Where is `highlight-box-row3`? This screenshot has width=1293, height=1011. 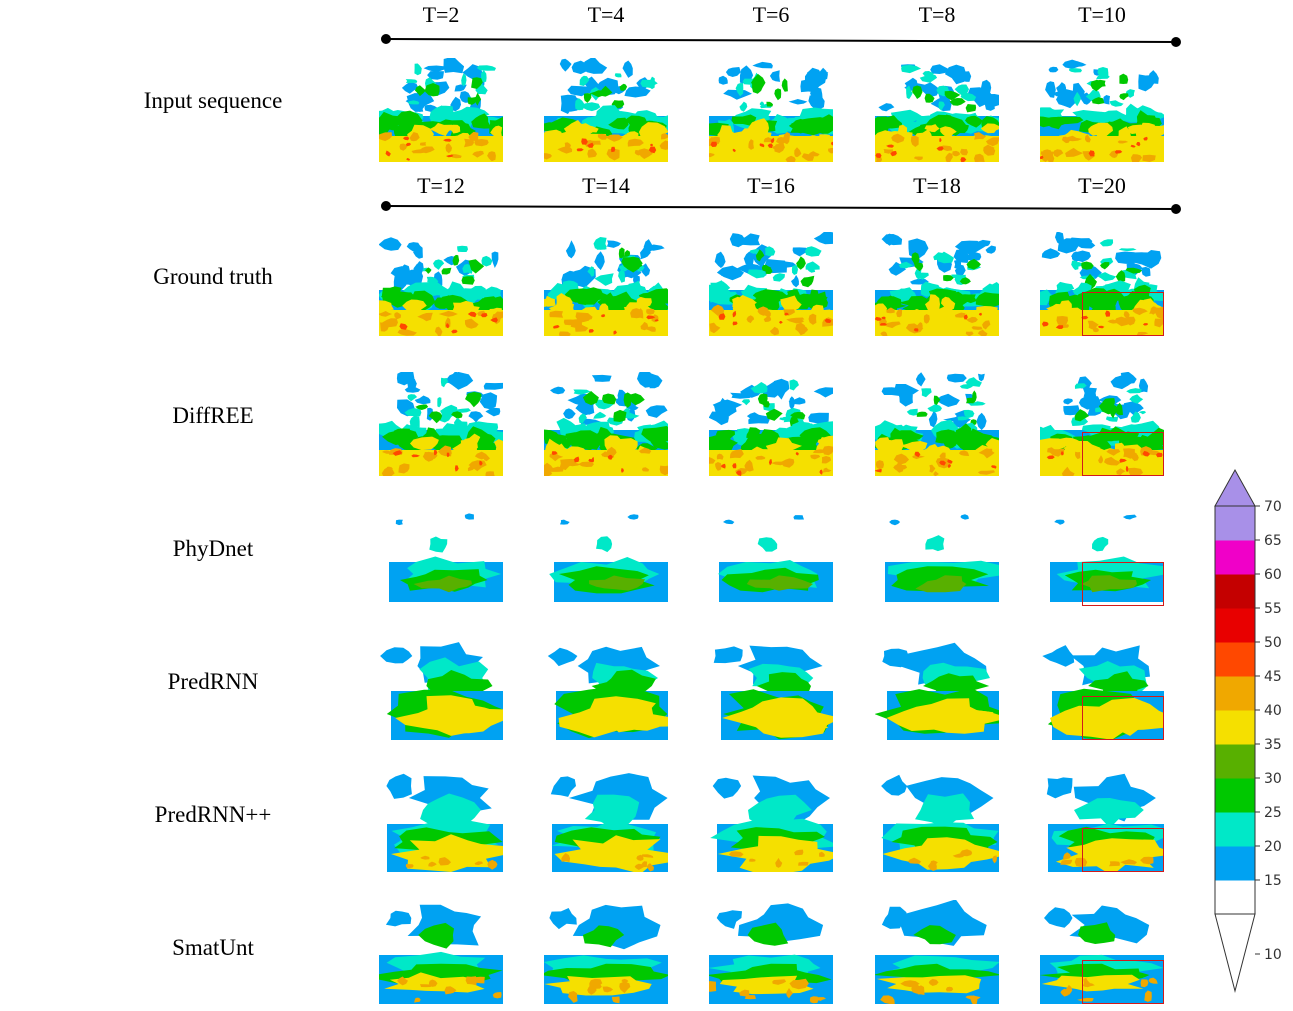
highlight-box-row3 is located at coordinates (1123, 584).